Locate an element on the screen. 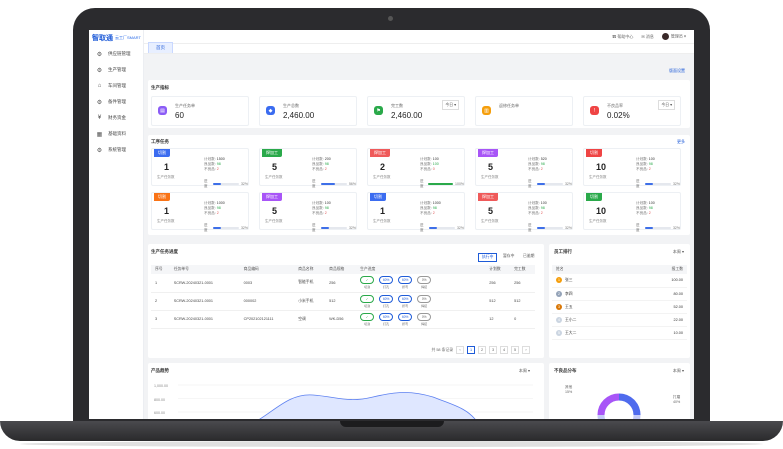 Image resolution: width=783 pixels, height=449 pixels. kpi-value: 0.02% is located at coordinates (618, 115).